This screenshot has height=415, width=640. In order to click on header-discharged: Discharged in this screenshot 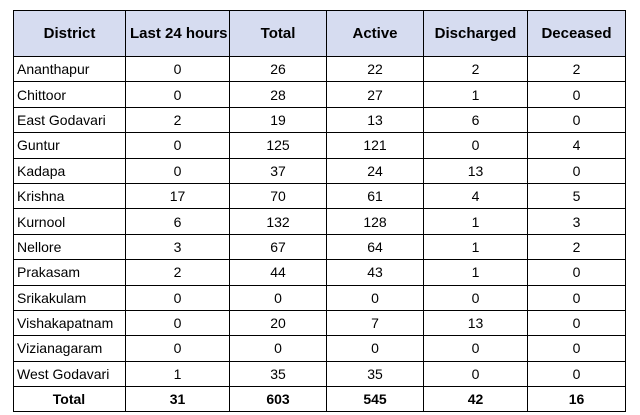, I will do `click(475, 33)`.